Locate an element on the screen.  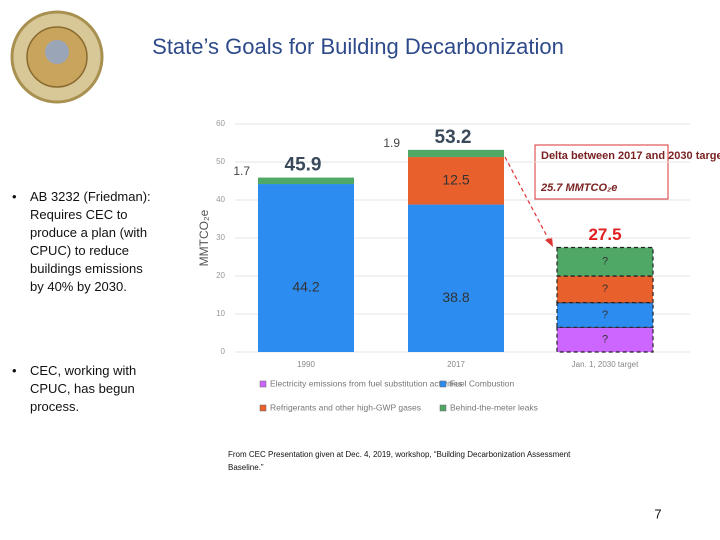
y-tick-label: 30 is located at coordinates (220, 237).